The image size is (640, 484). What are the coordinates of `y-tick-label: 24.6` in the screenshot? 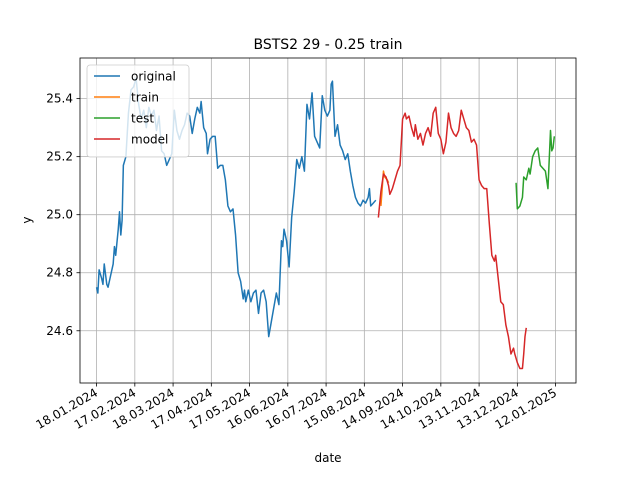 It's located at (59, 331).